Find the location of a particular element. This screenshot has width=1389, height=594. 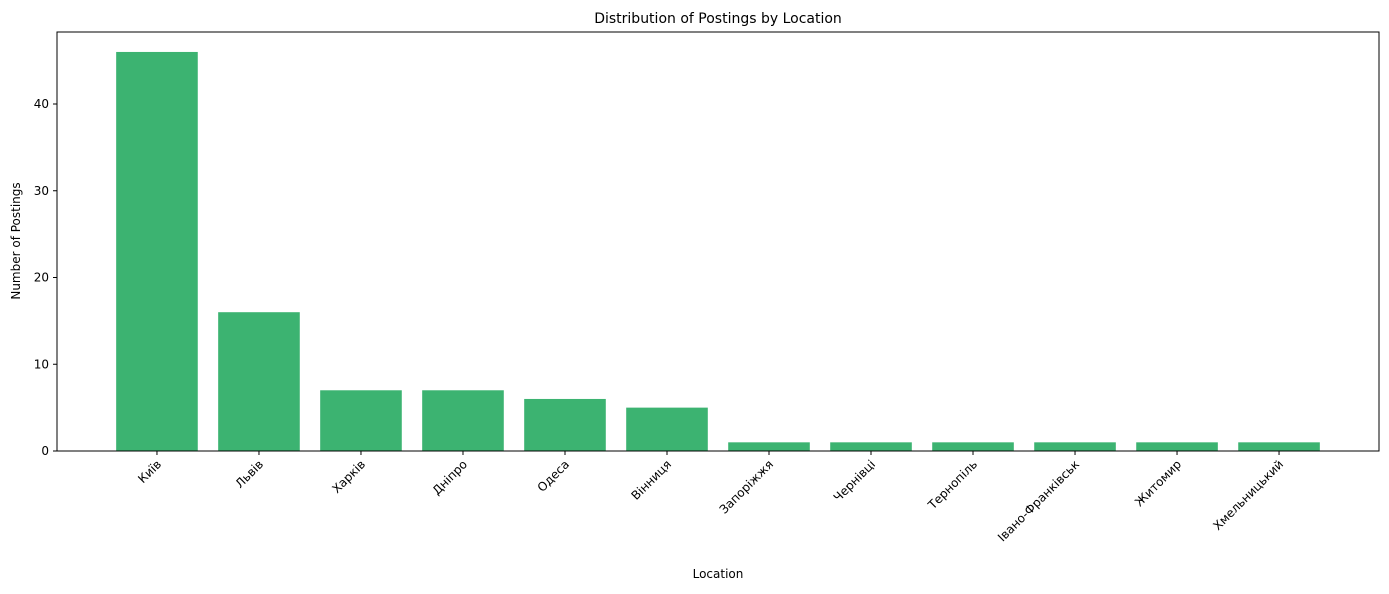

y-tick-label: 10 is located at coordinates (41, 364).